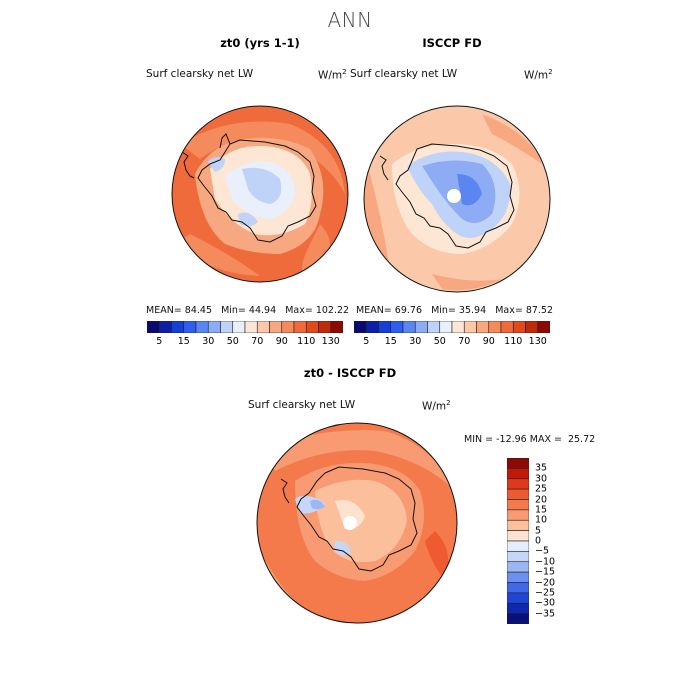  I want to click on panel-3-title: zt0 - ISCCP FD, so click(350, 373).